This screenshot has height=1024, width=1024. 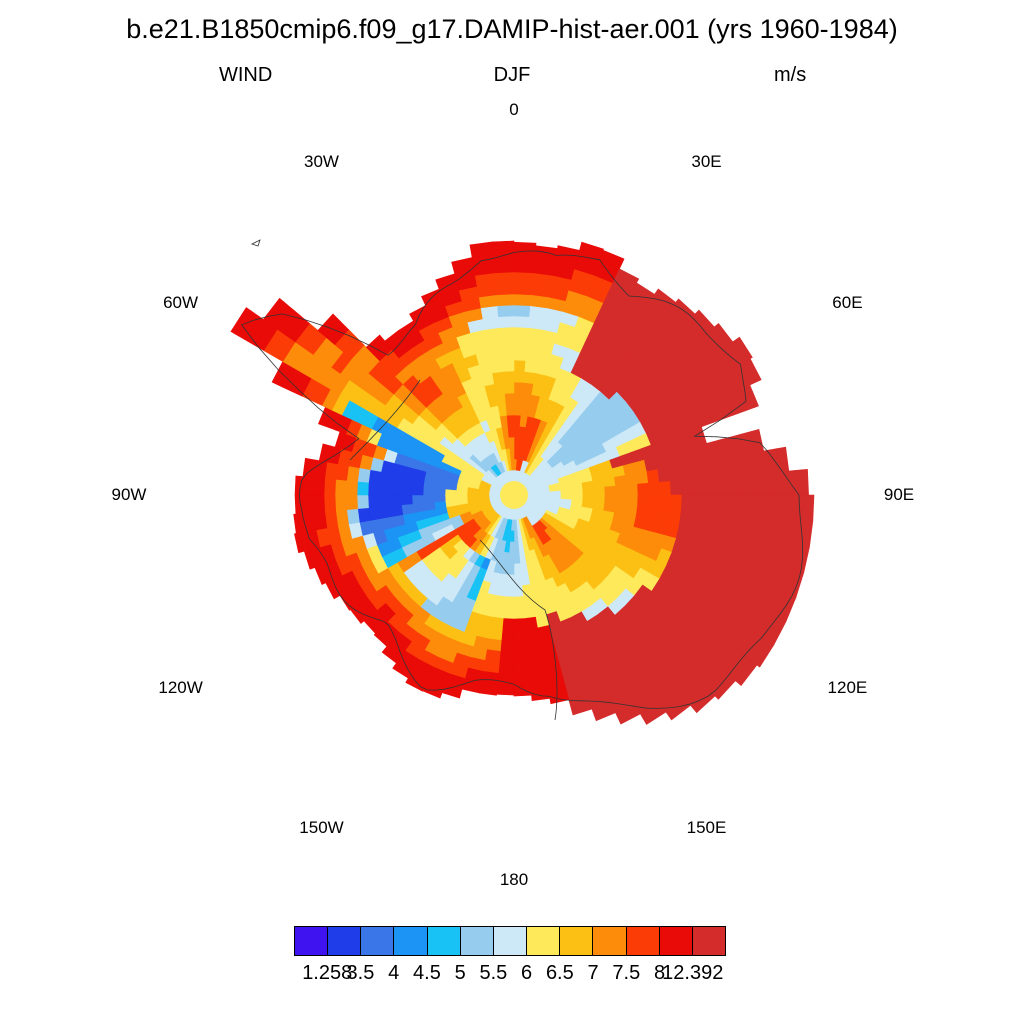 I want to click on pole-cell, so click(x=514, y=495).